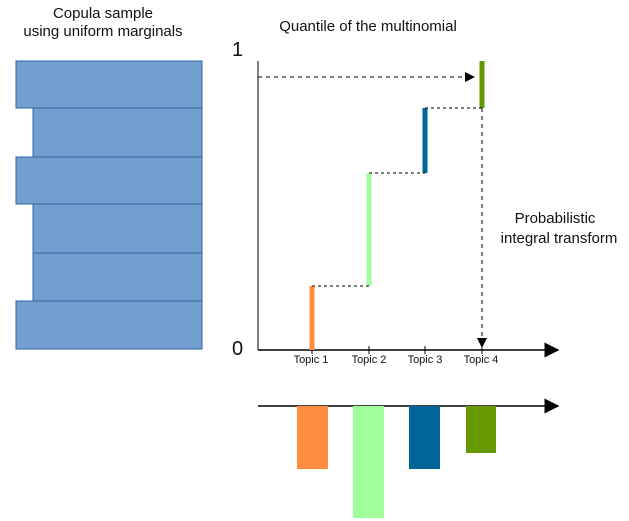  Describe the element at coordinates (424, 437) in the screenshot. I see `marginal-bar-topic3` at that location.